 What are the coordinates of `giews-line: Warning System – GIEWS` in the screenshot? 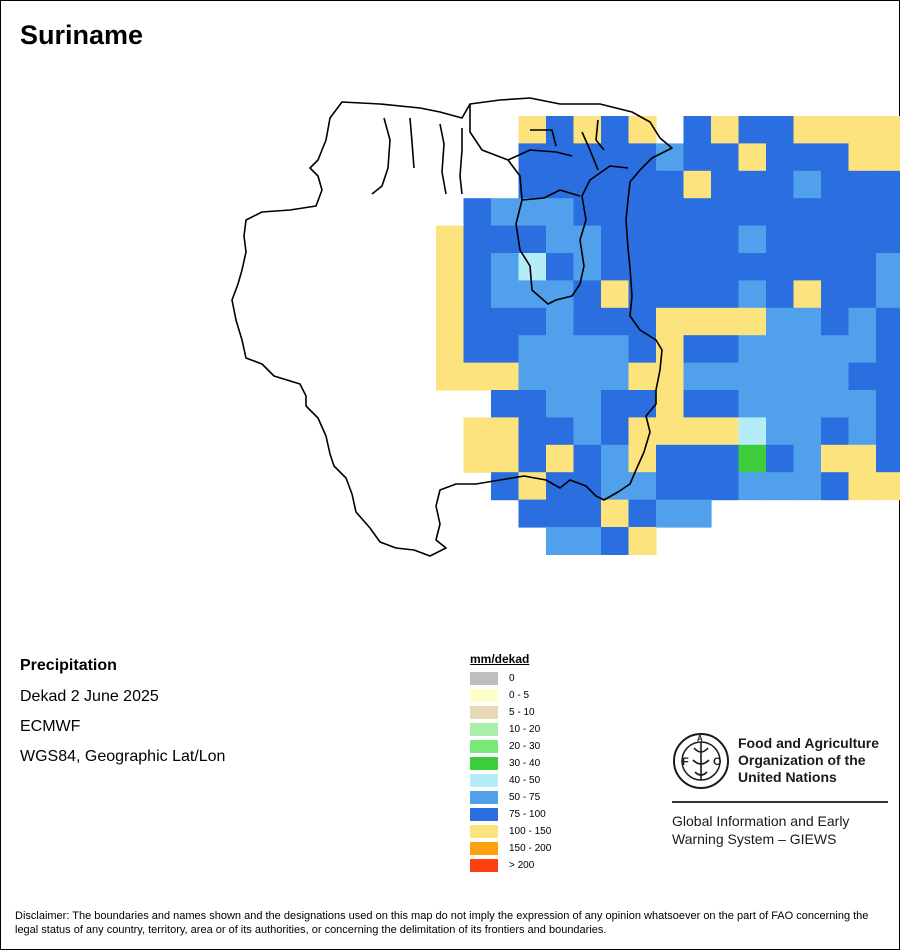 It's located at (754, 839).